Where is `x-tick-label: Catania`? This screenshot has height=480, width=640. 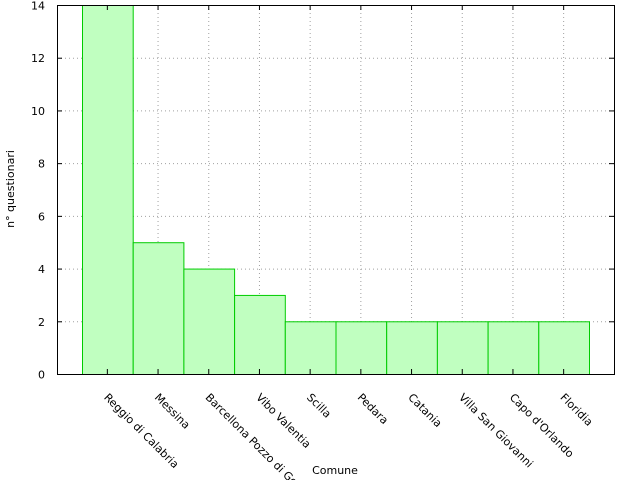
x-tick-label: Catania is located at coordinates (424, 410).